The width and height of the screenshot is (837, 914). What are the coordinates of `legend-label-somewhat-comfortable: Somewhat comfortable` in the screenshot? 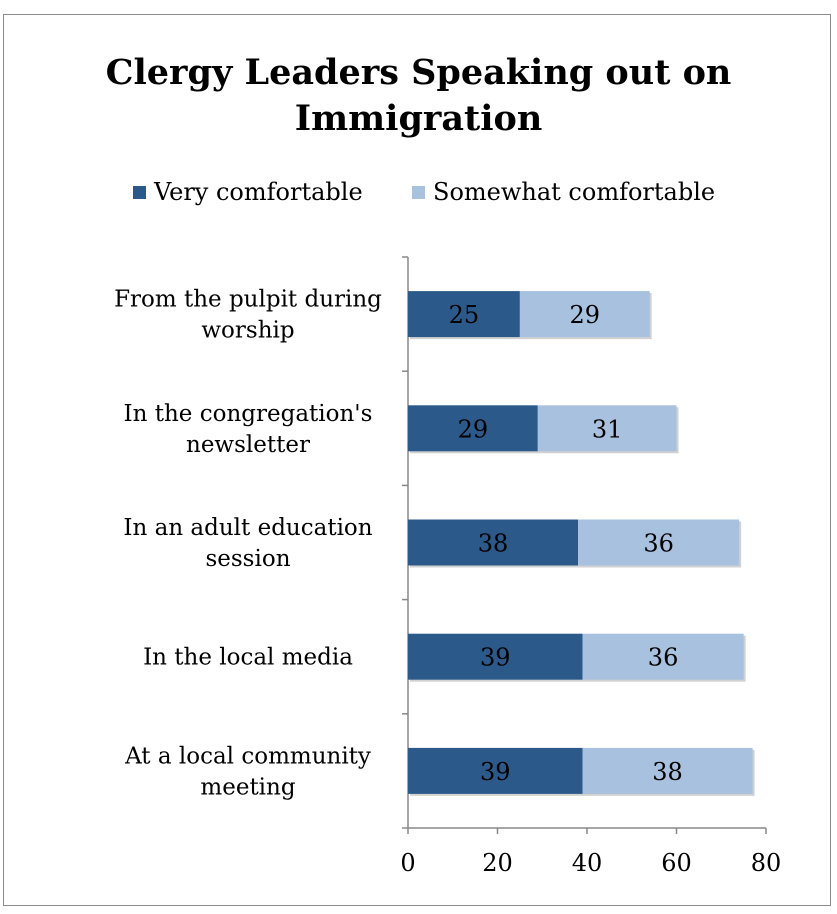 It's located at (574, 192).